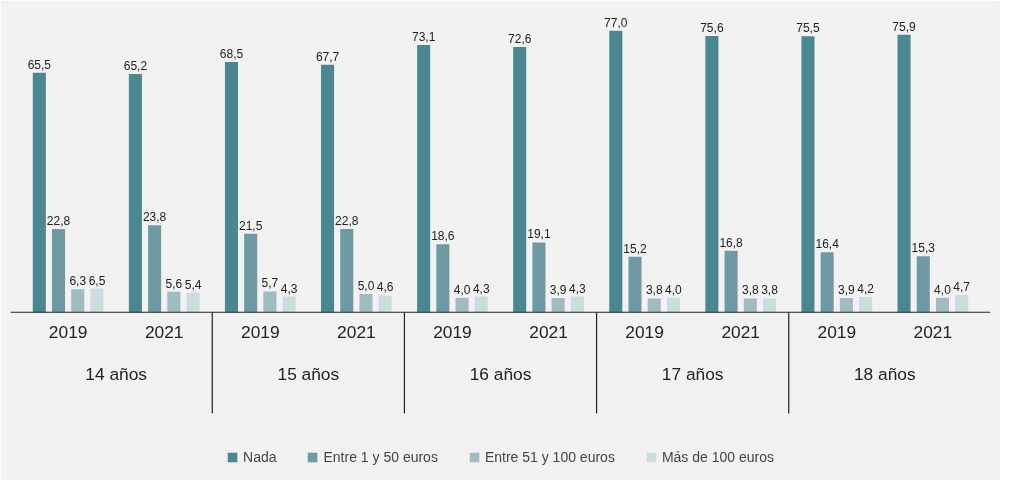 The height and width of the screenshot is (499, 1027). I want to click on data-label: 75,5, so click(808, 28).